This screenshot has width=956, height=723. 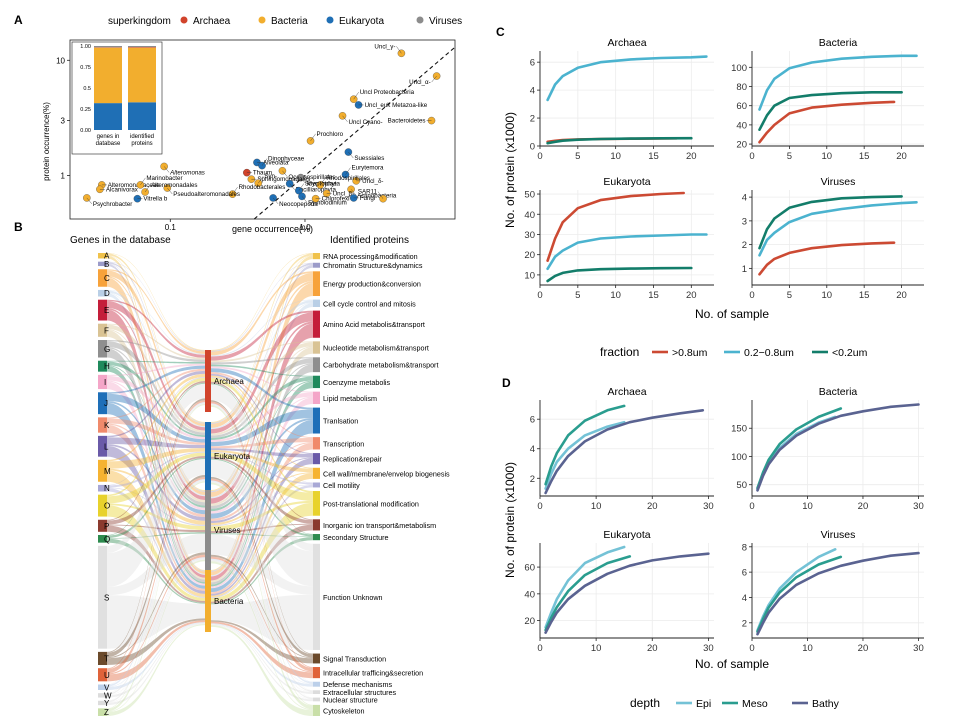 I want to click on y-axis-label: protein occurrence(%), so click(x=46, y=141).